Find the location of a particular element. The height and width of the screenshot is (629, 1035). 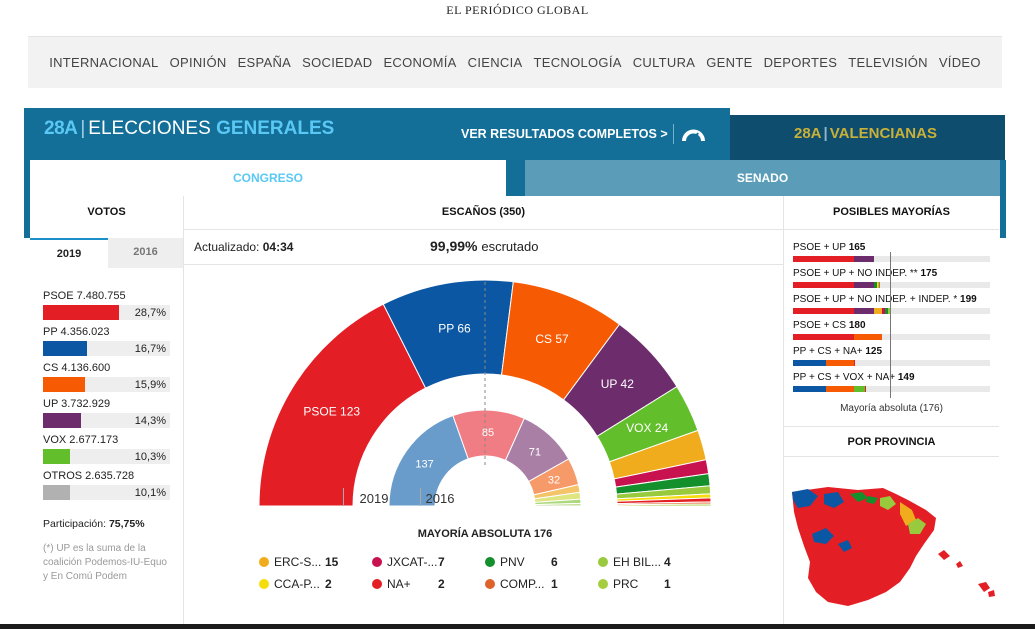

nav-item-televisión: TELEVISIÓN is located at coordinates (888, 62).